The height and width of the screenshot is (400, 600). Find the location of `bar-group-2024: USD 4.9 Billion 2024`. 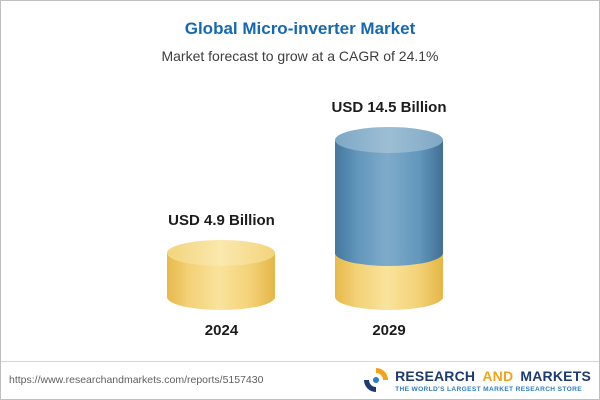

bar-group-2024: USD 4.9 Billion 2024 is located at coordinates (221, 275).